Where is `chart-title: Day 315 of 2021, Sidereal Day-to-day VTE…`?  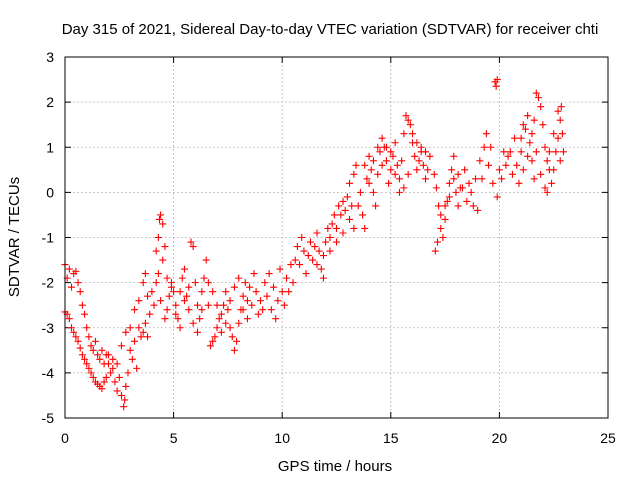
chart-title: Day 315 of 2021, Sidereal Day-to-day VTE… is located at coordinates (330, 29).